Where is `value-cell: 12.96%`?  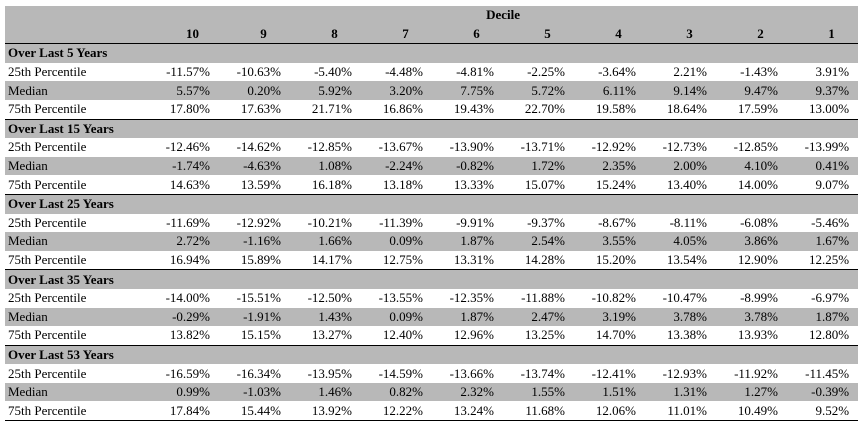 value-cell: 12.96% is located at coordinates (473, 335).